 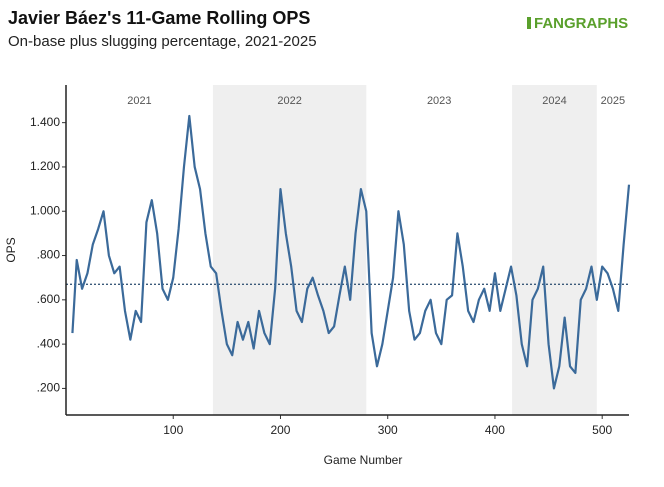 I want to click on era-label: 2025, so click(x=613, y=101).